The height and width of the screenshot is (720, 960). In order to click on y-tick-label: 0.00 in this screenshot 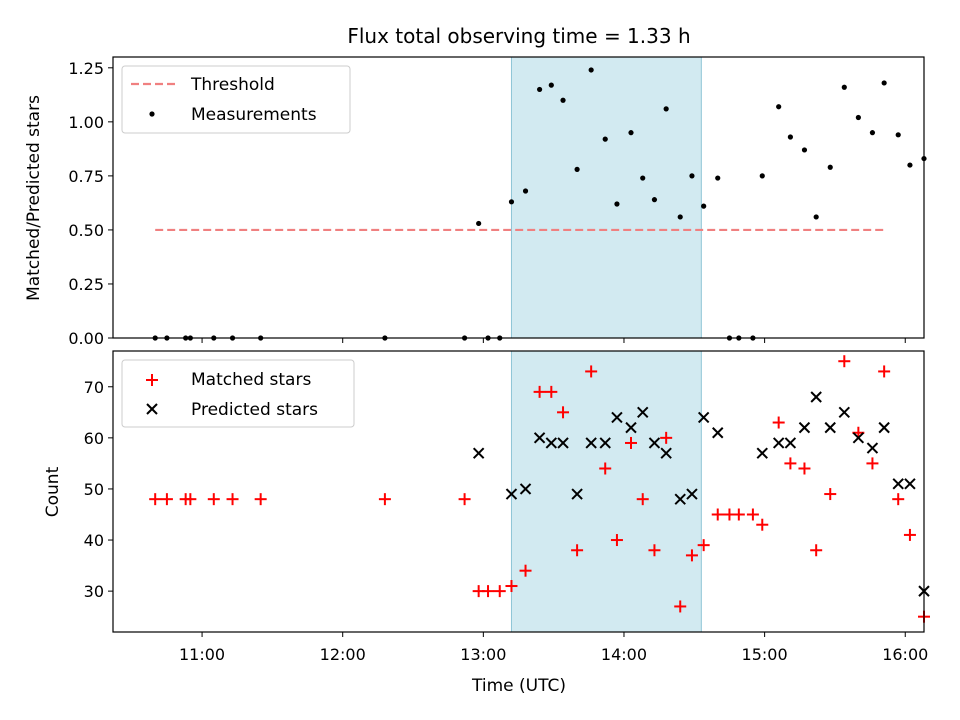, I will do `click(86, 338)`.